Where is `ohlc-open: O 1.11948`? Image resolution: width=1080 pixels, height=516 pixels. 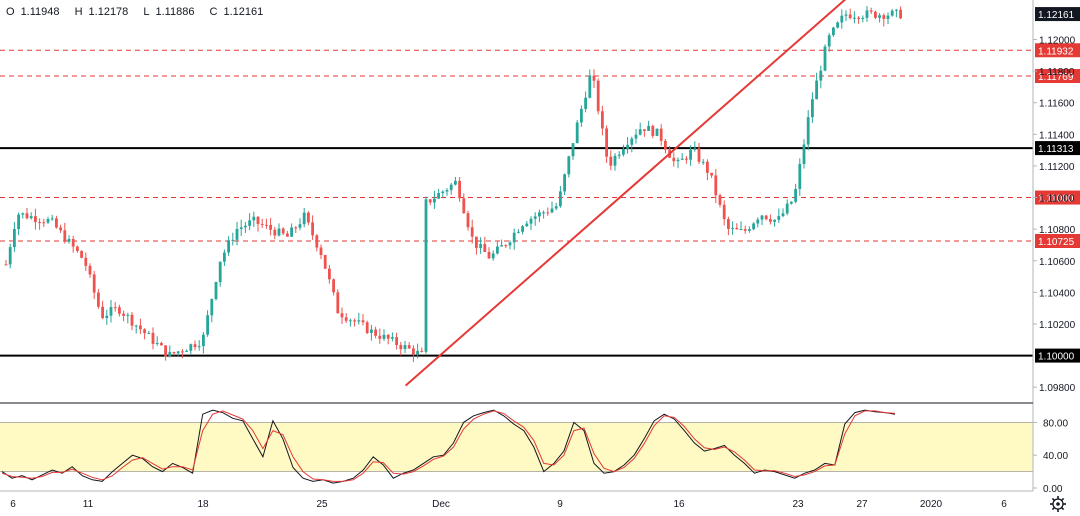
ohlc-open: O 1.11948 is located at coordinates (33, 12).